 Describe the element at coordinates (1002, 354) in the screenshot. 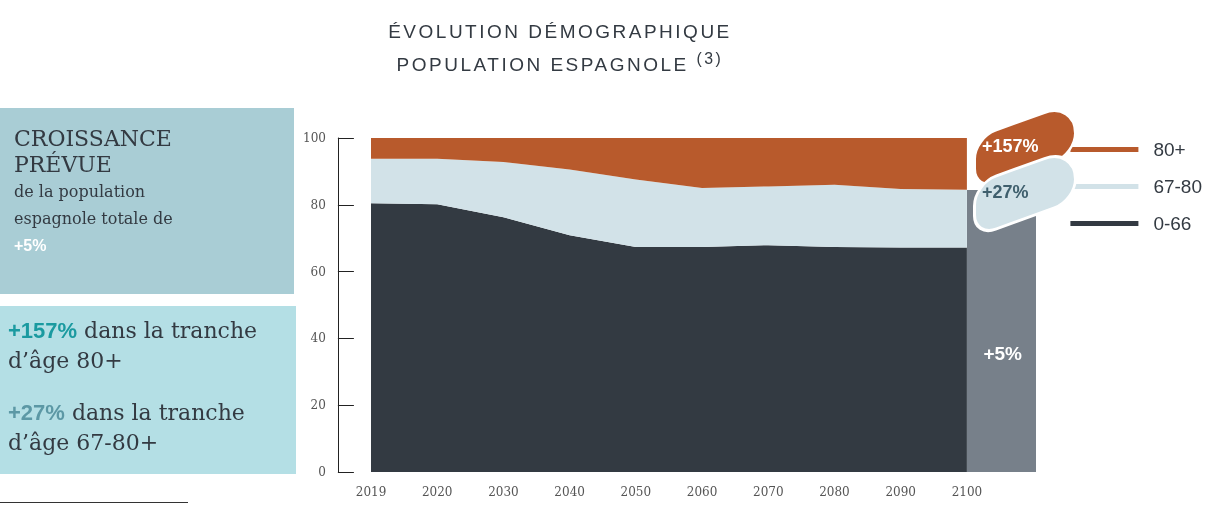

I see `annotation: +5%` at that location.